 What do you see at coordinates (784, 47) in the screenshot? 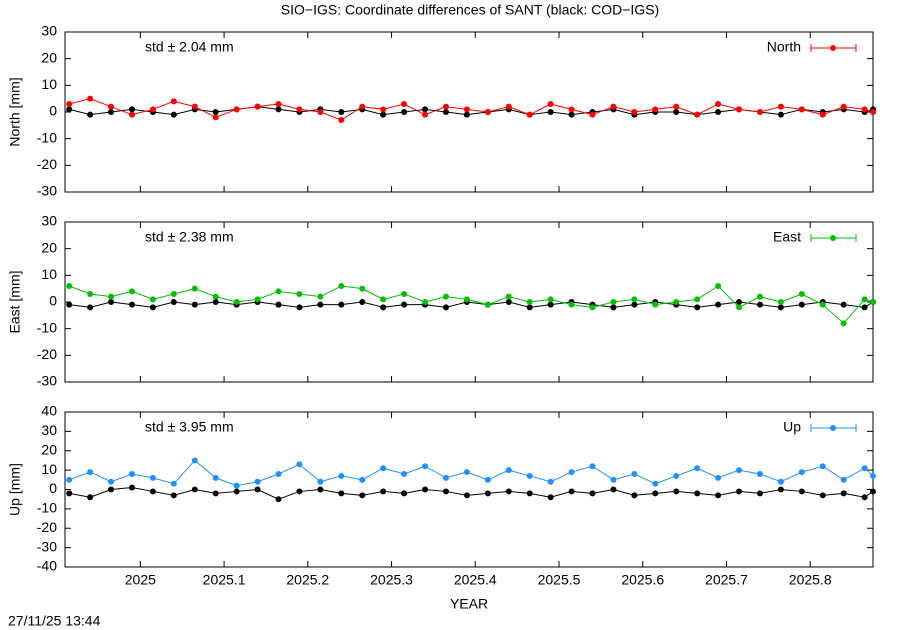
I see `legend-label: North` at bounding box center [784, 47].